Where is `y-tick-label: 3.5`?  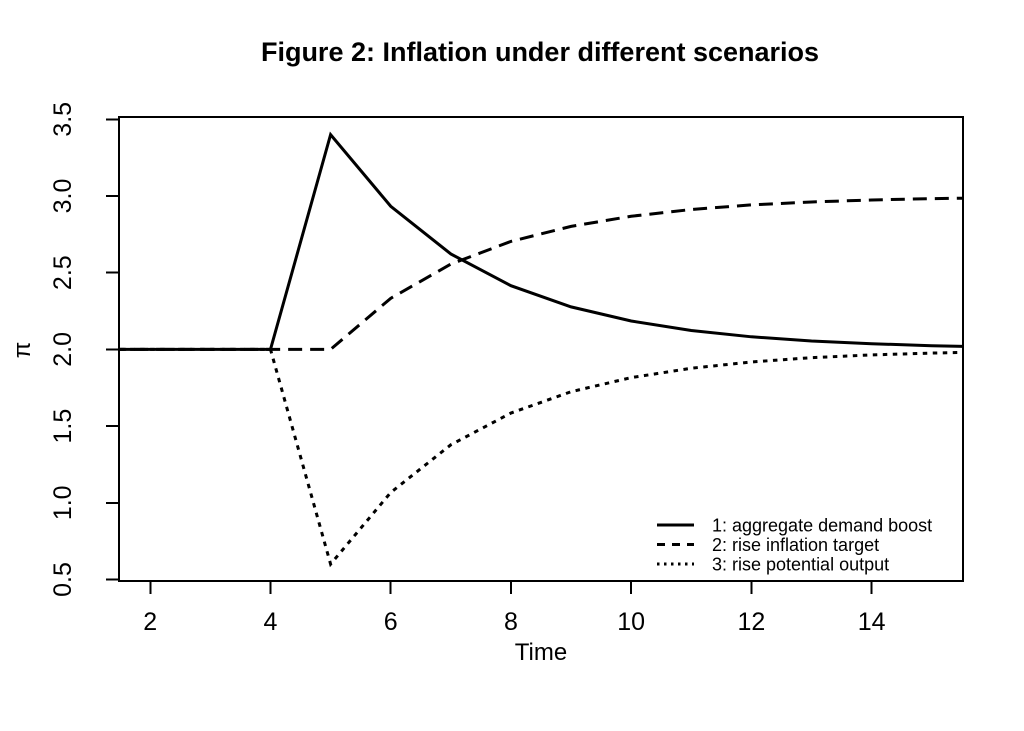
y-tick-label: 3.5 is located at coordinates (63, 119).